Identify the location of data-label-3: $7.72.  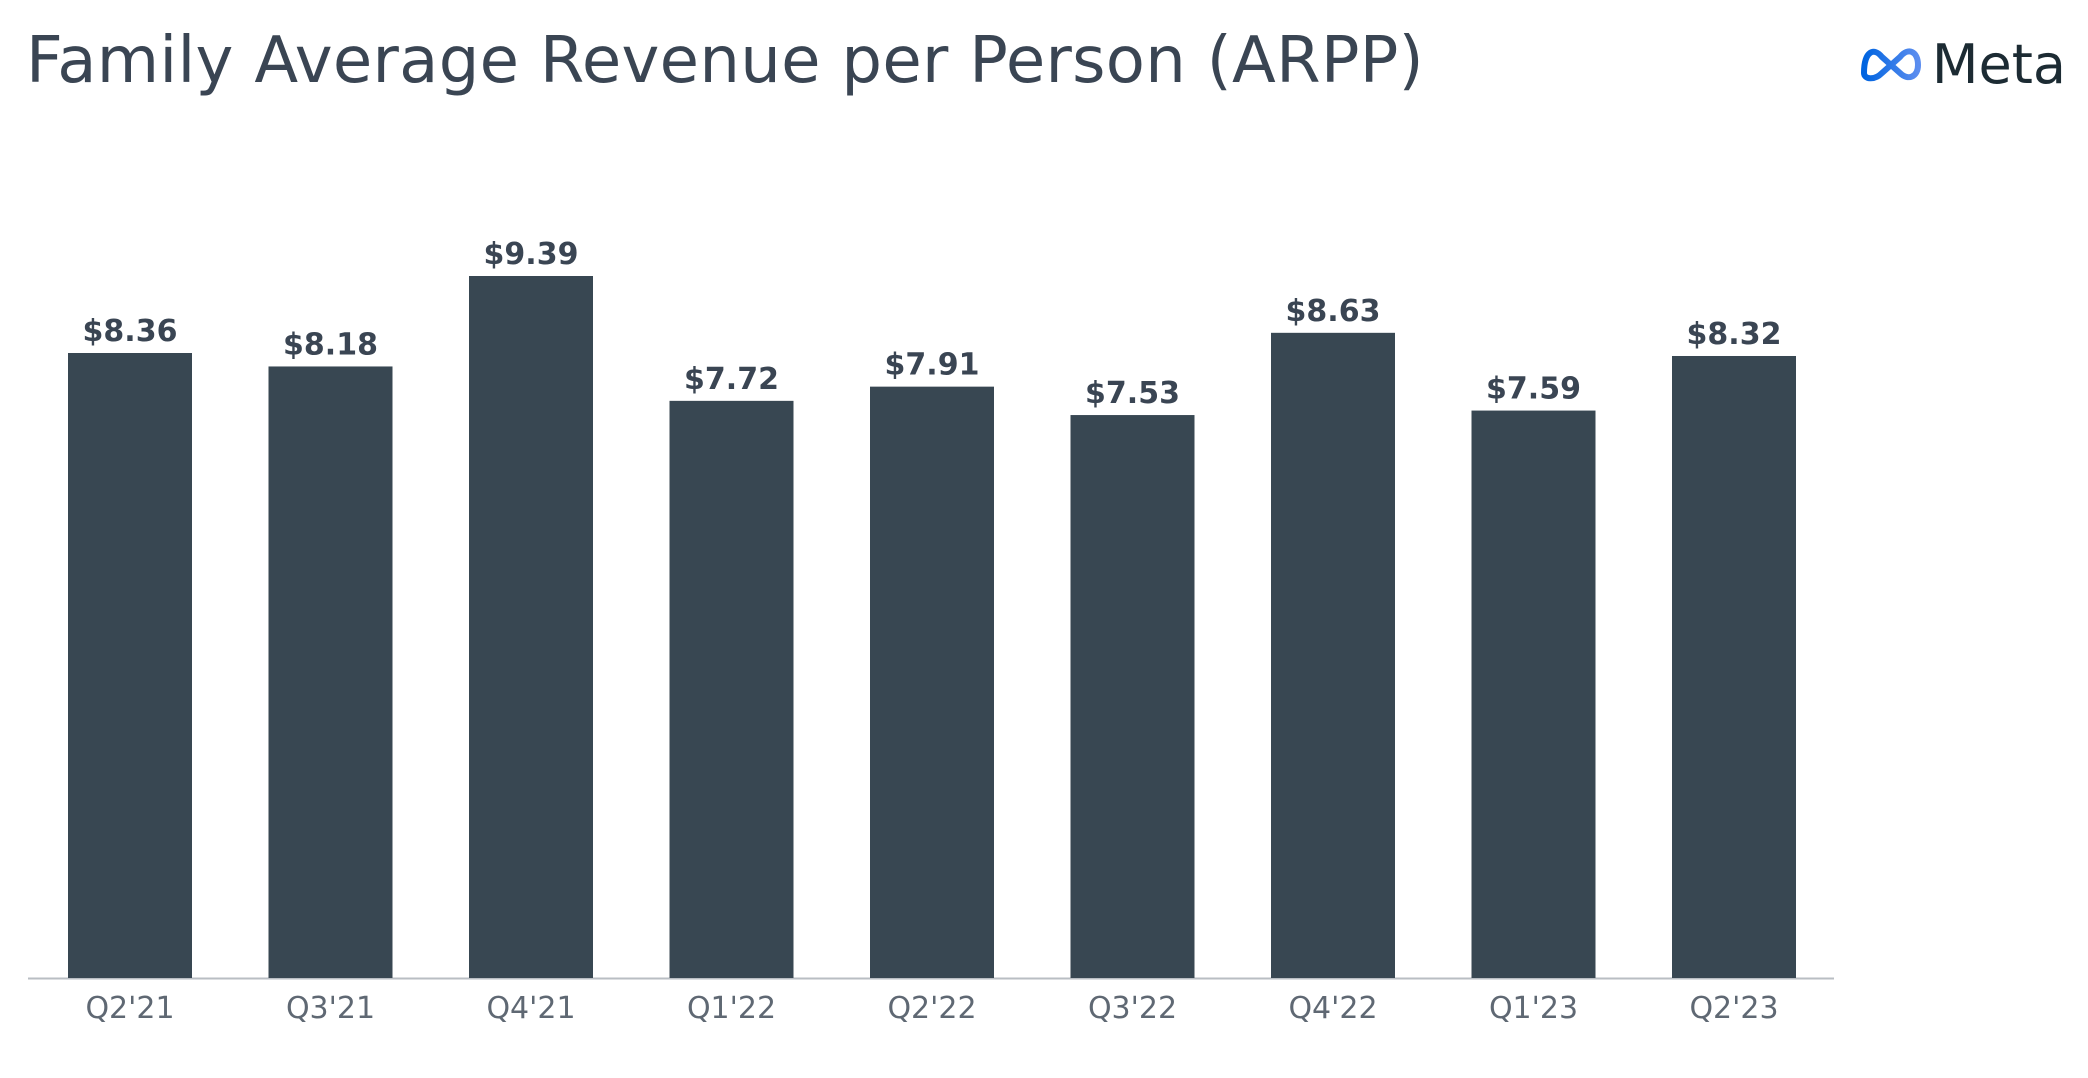
(731, 379).